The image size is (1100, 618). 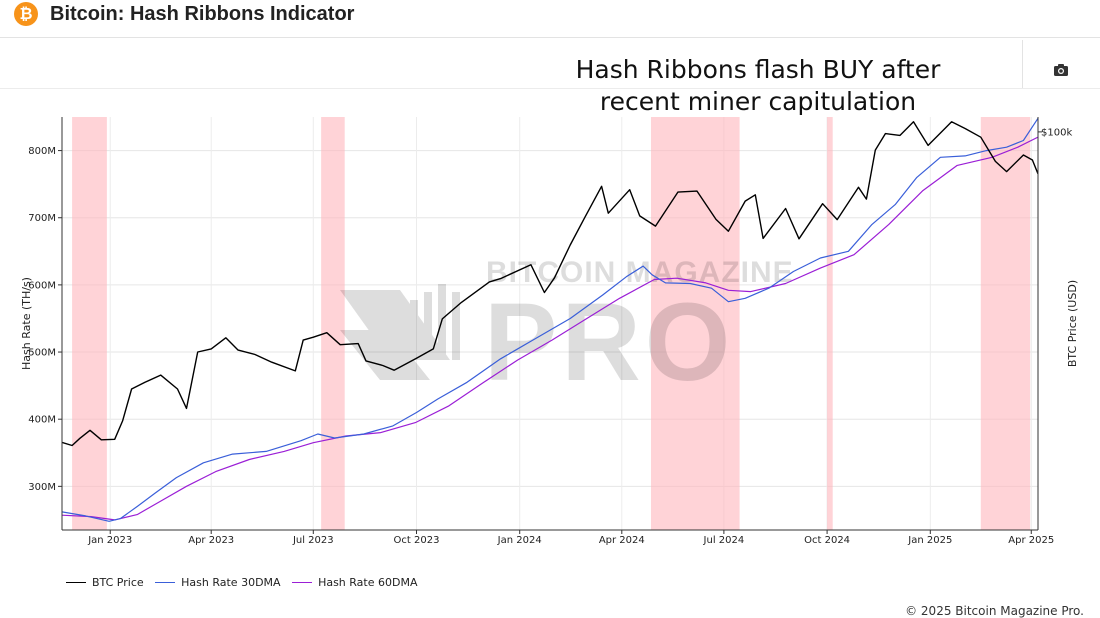 I want to click on watermark: BITCOIN MAGAZINE PRO, so click(x=567, y=330).